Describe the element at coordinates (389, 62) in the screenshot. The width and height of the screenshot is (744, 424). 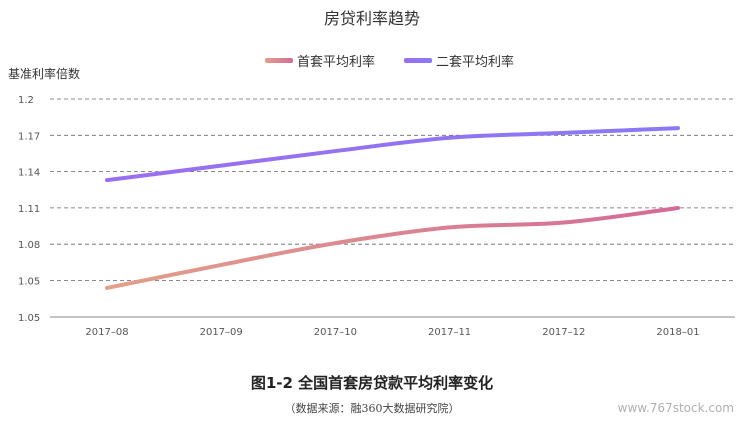
I see `legend: 首套平均利率 二套平均利率` at that location.